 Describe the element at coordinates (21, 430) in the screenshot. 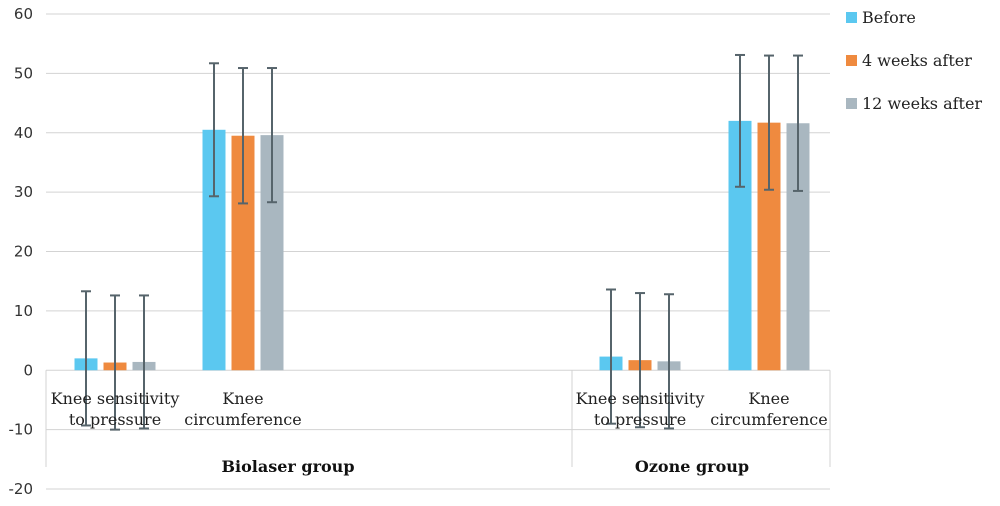

I see `y-tick-label: -10` at that location.